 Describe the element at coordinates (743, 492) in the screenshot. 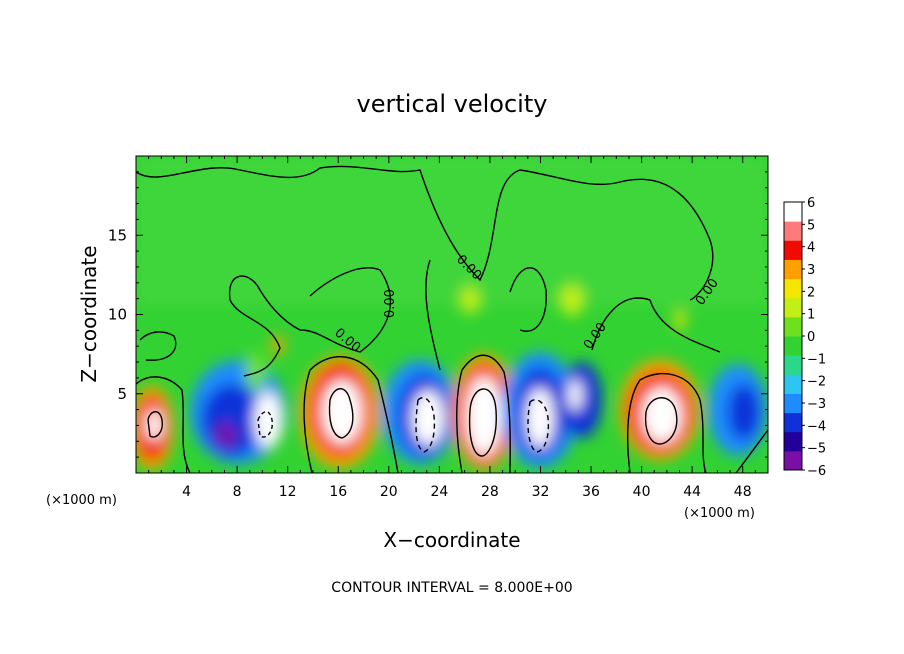

I see `x-tick-label: 48` at that location.